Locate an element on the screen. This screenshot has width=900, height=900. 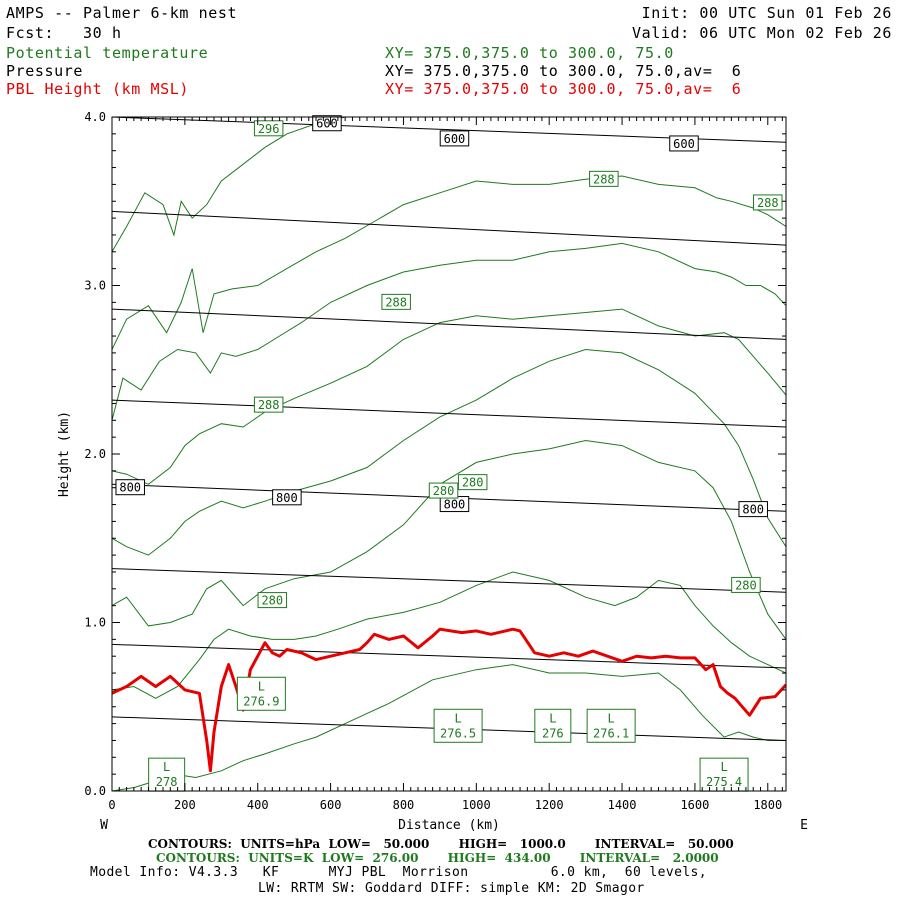
field-pressure-xy: XY= 375.0,375.0 to 300.0, 75.0,av= 6 is located at coordinates (563, 71).